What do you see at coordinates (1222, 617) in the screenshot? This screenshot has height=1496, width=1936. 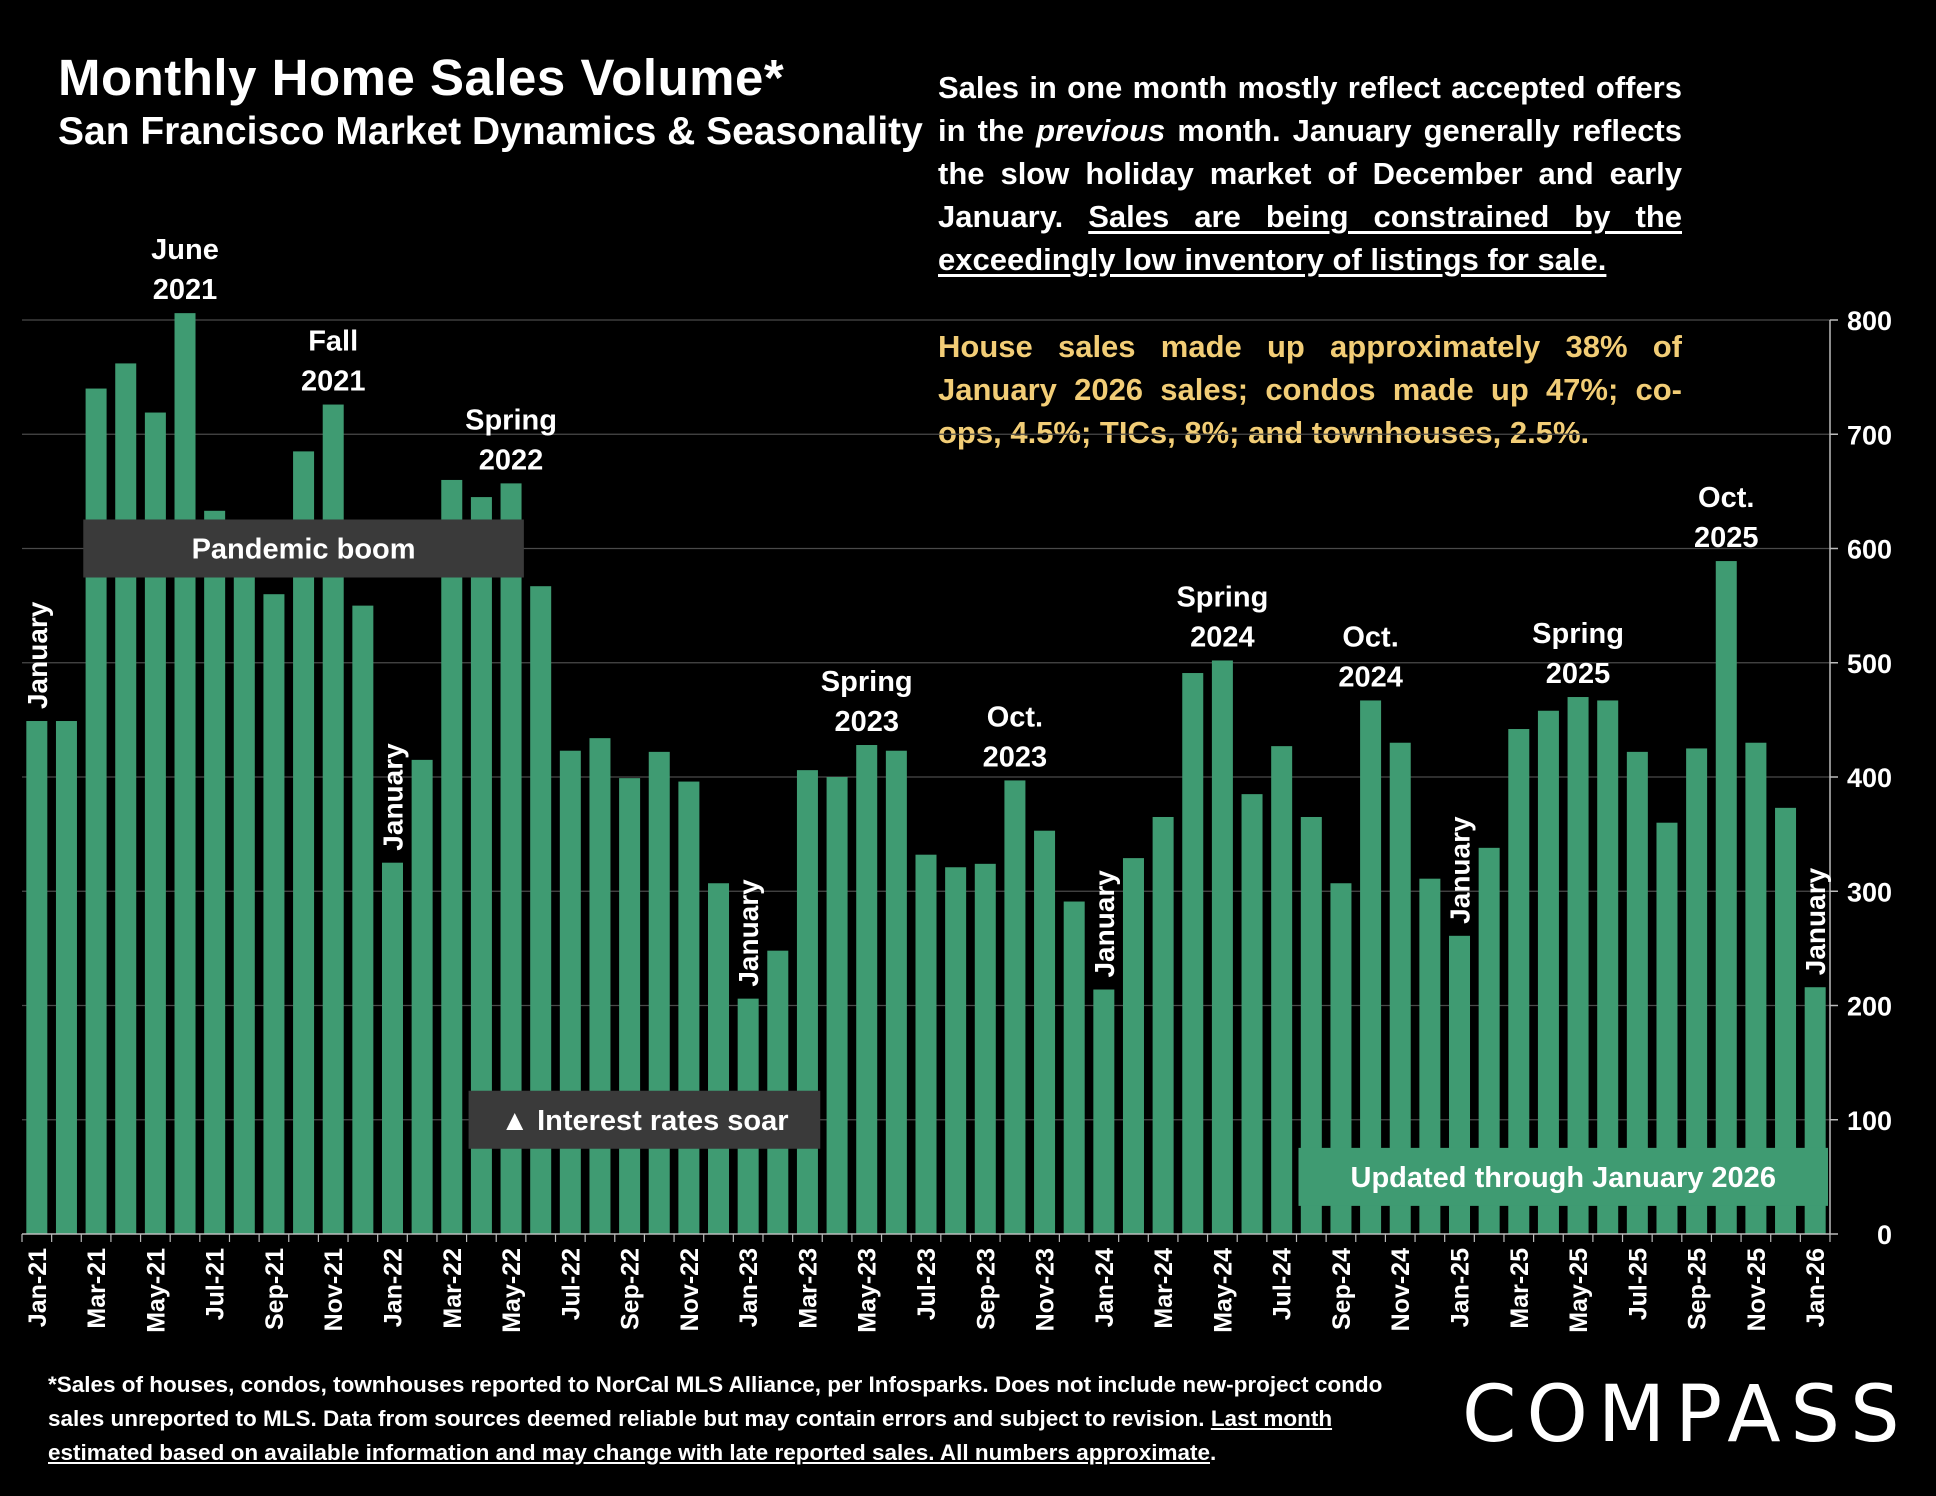 I see `peak-annotation: Spring 2024` at bounding box center [1222, 617].